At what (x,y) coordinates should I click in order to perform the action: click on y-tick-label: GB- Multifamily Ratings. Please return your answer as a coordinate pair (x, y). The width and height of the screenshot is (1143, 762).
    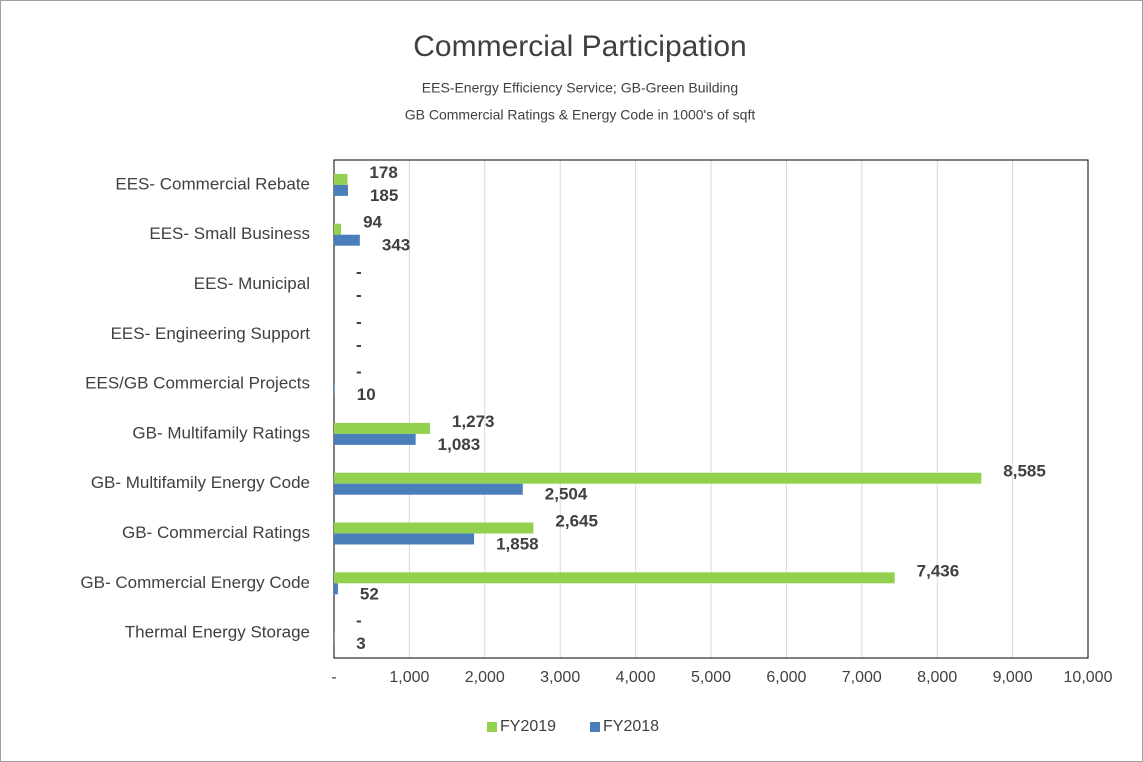
    Looking at the image, I should click on (221, 432).